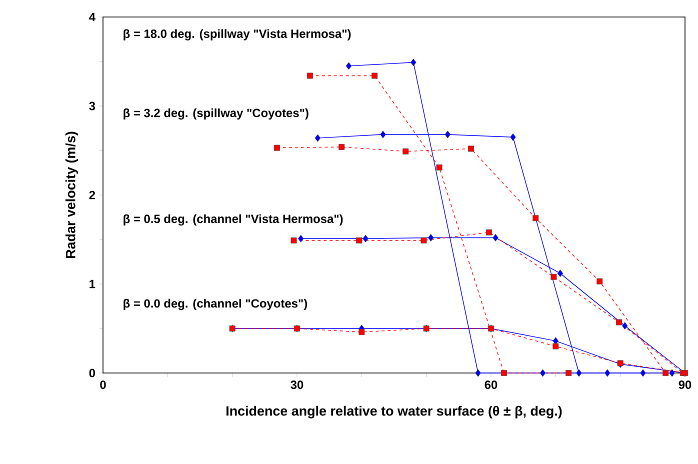 The height and width of the screenshot is (464, 698). Describe the element at coordinates (103, 384) in the screenshot. I see `x-tick-label: 0` at that location.